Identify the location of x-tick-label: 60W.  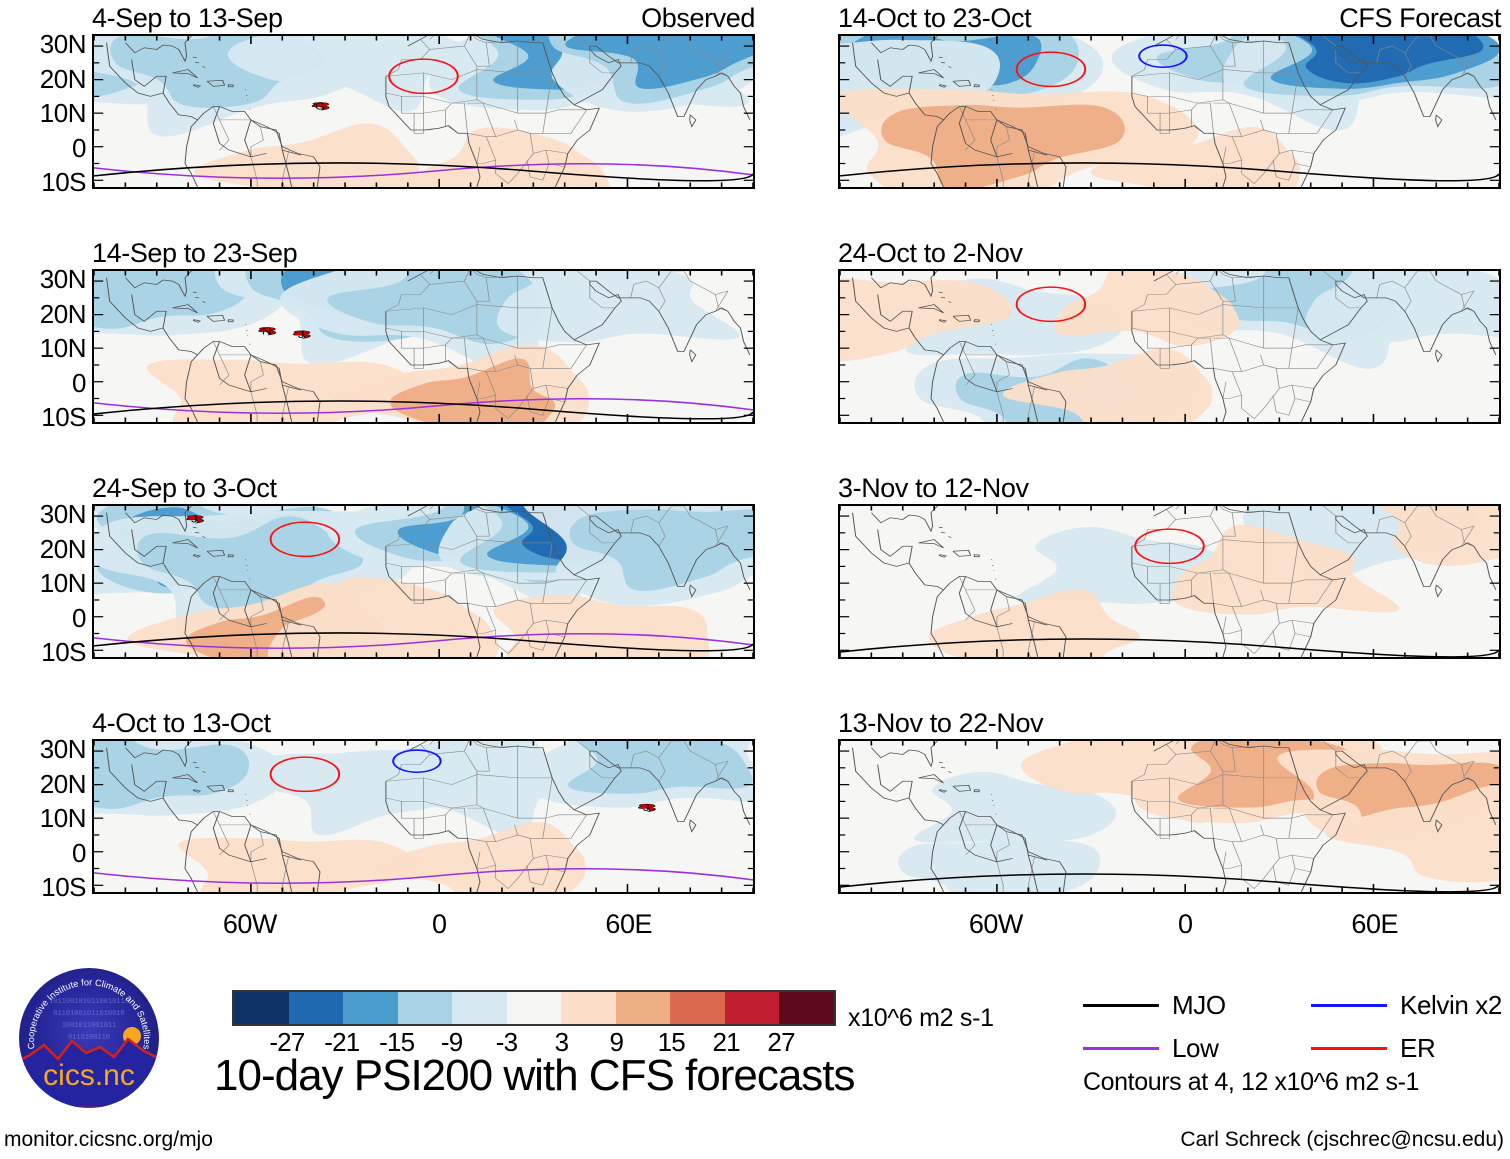
(996, 924).